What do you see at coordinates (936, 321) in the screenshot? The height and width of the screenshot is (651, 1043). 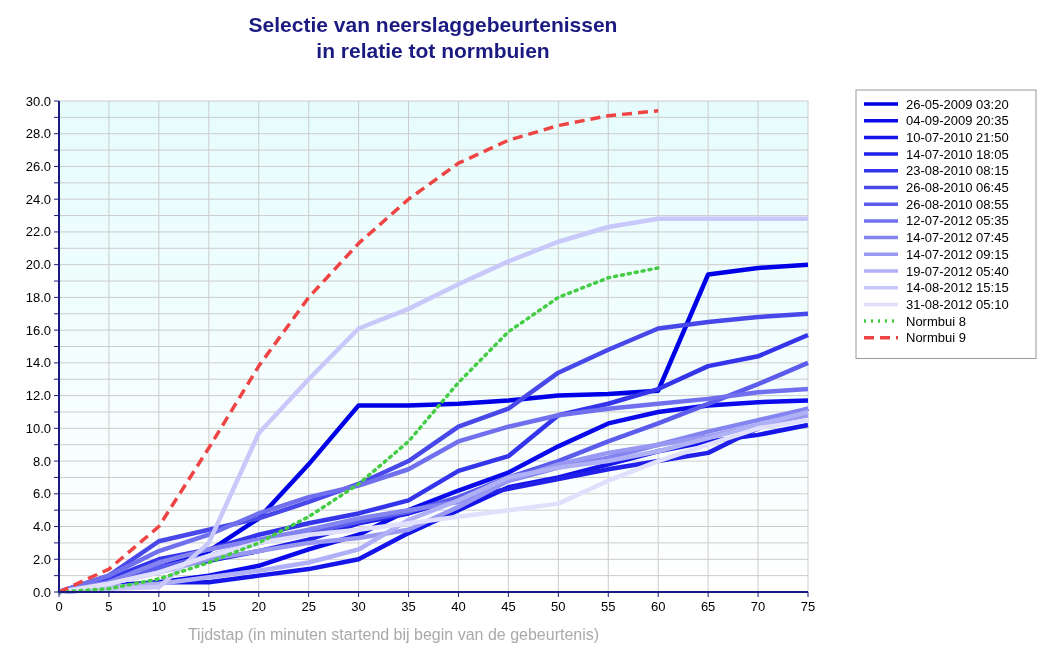 I see `legend-label: Normbui 8` at bounding box center [936, 321].